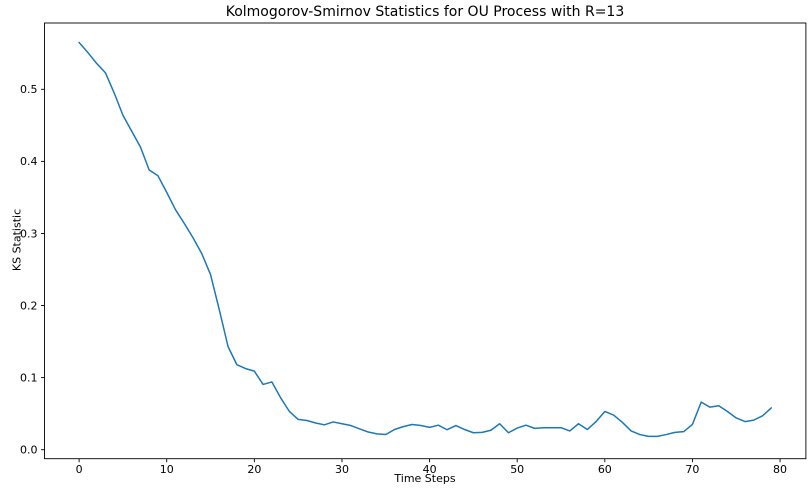 This screenshot has width=812, height=496. I want to click on x-tick-label: 60, so click(605, 469).